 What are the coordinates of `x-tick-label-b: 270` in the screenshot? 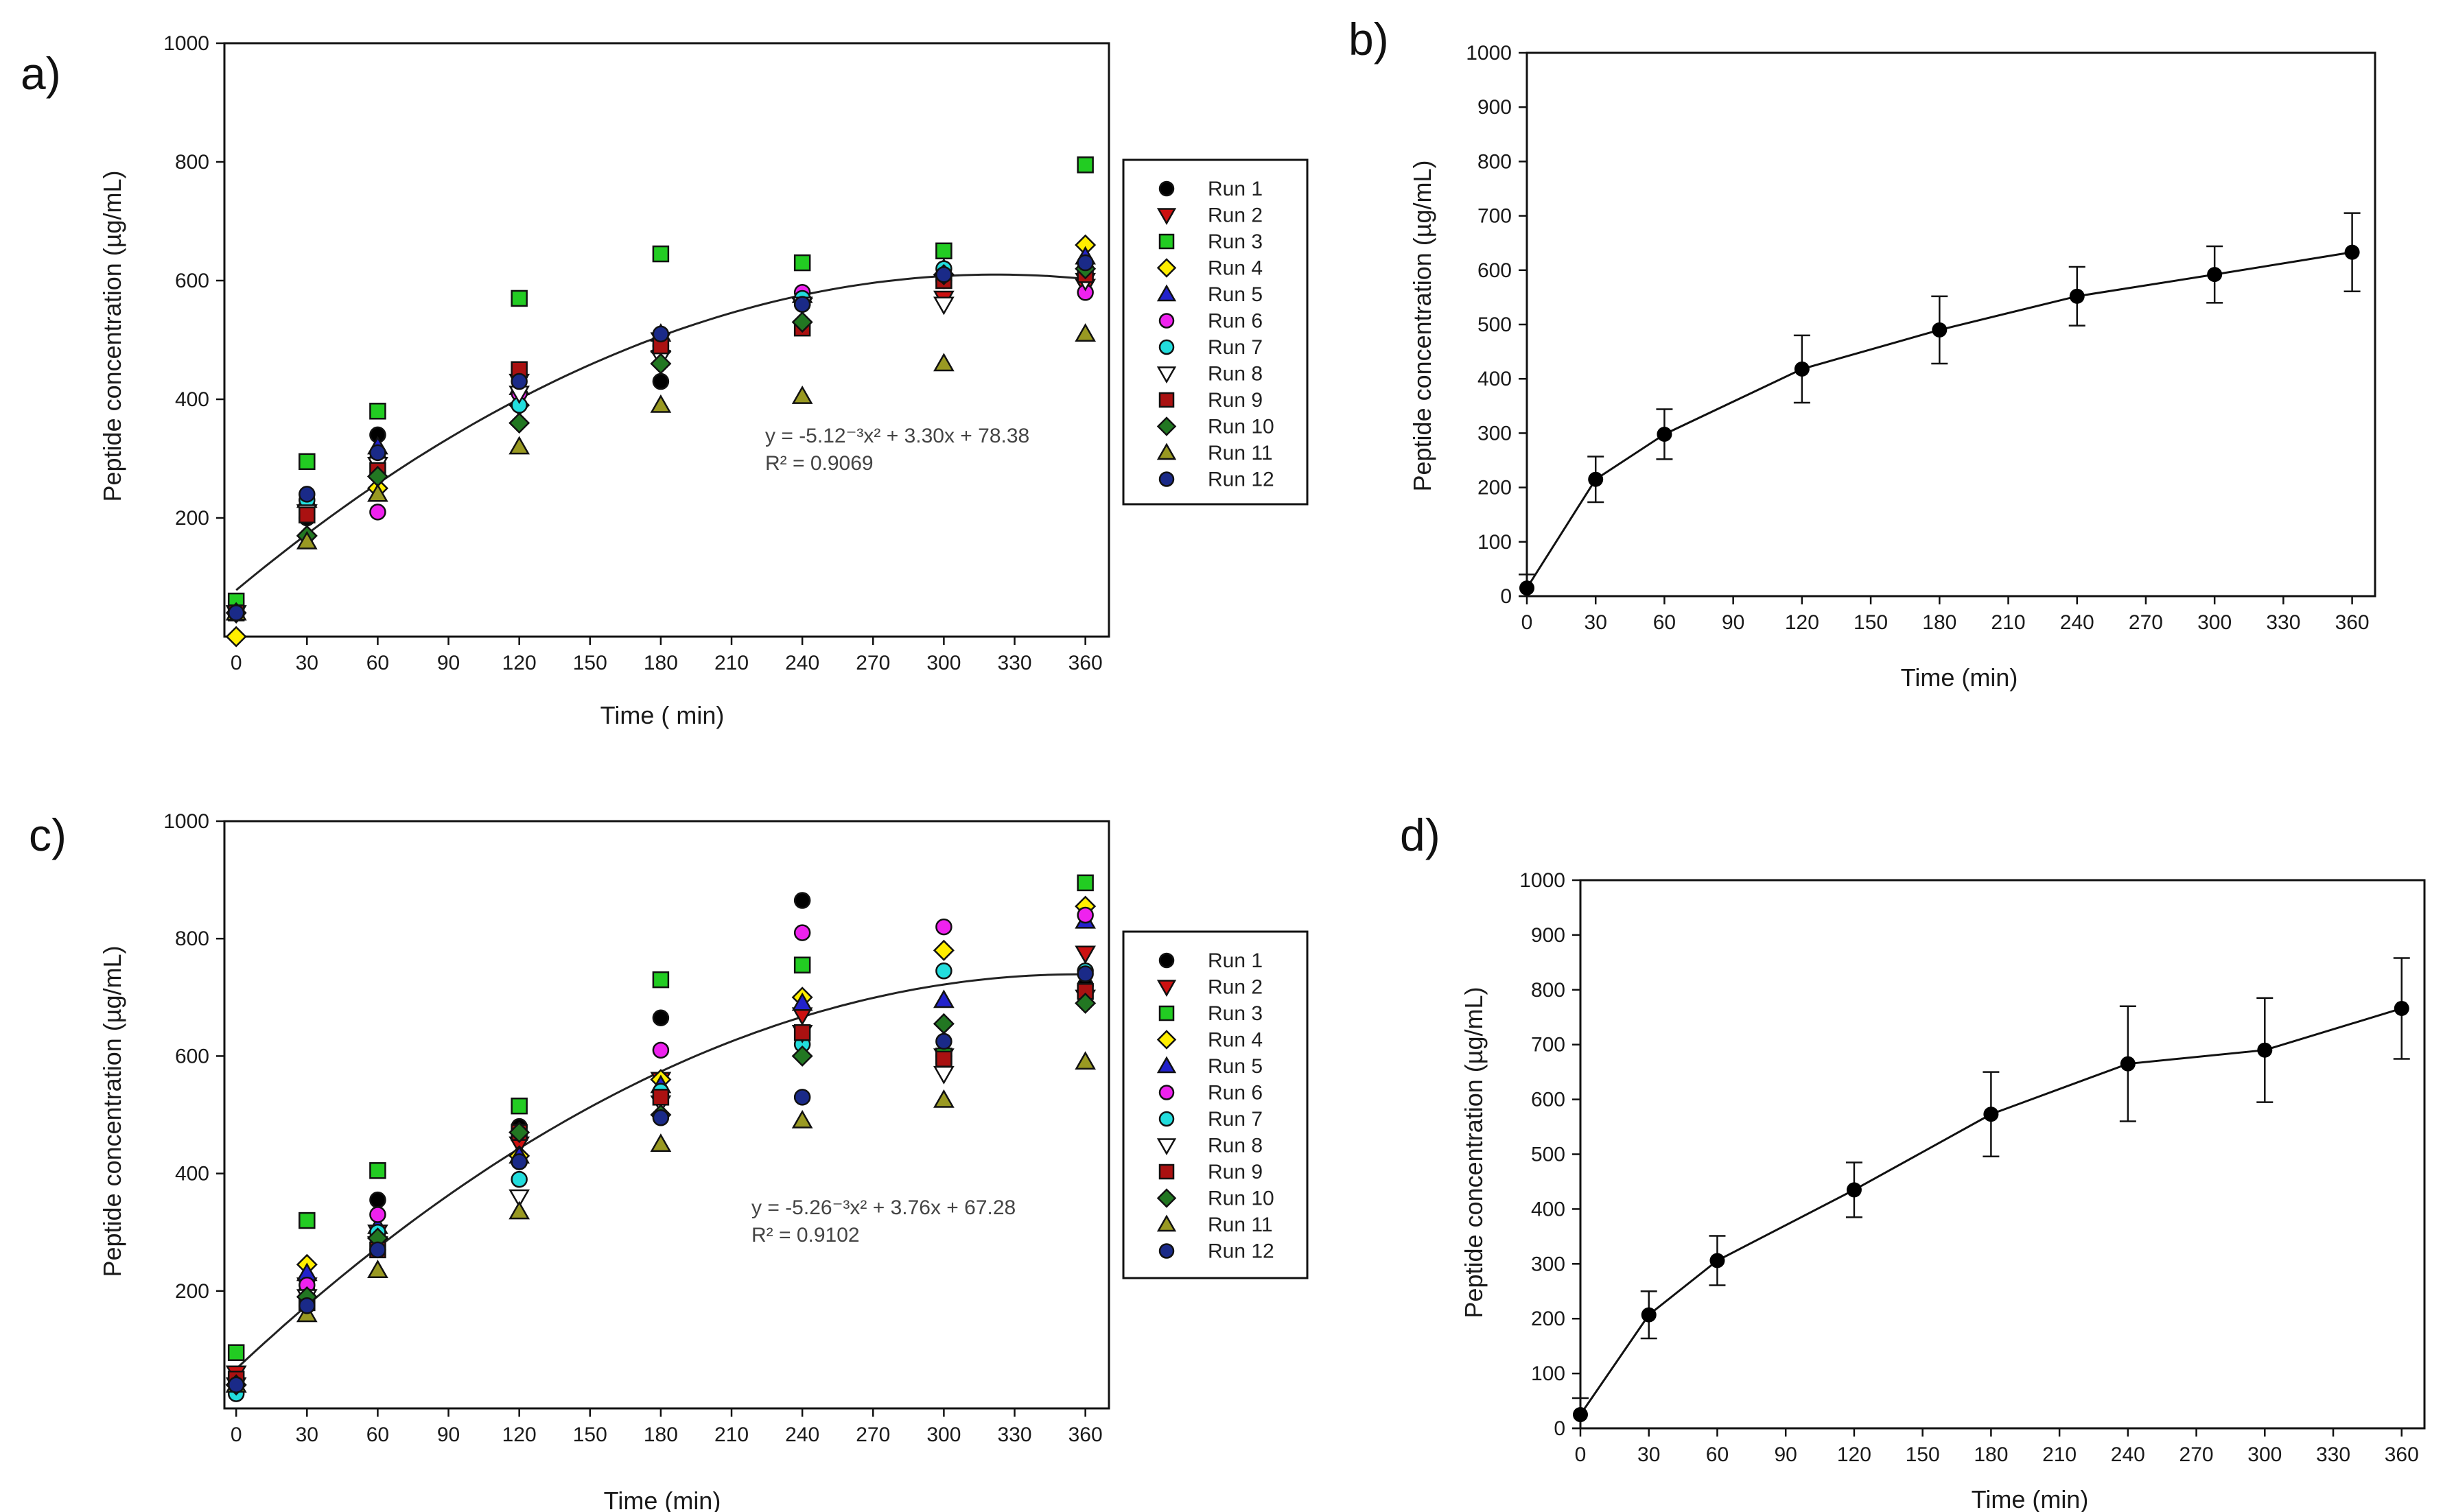 It's located at (2146, 622).